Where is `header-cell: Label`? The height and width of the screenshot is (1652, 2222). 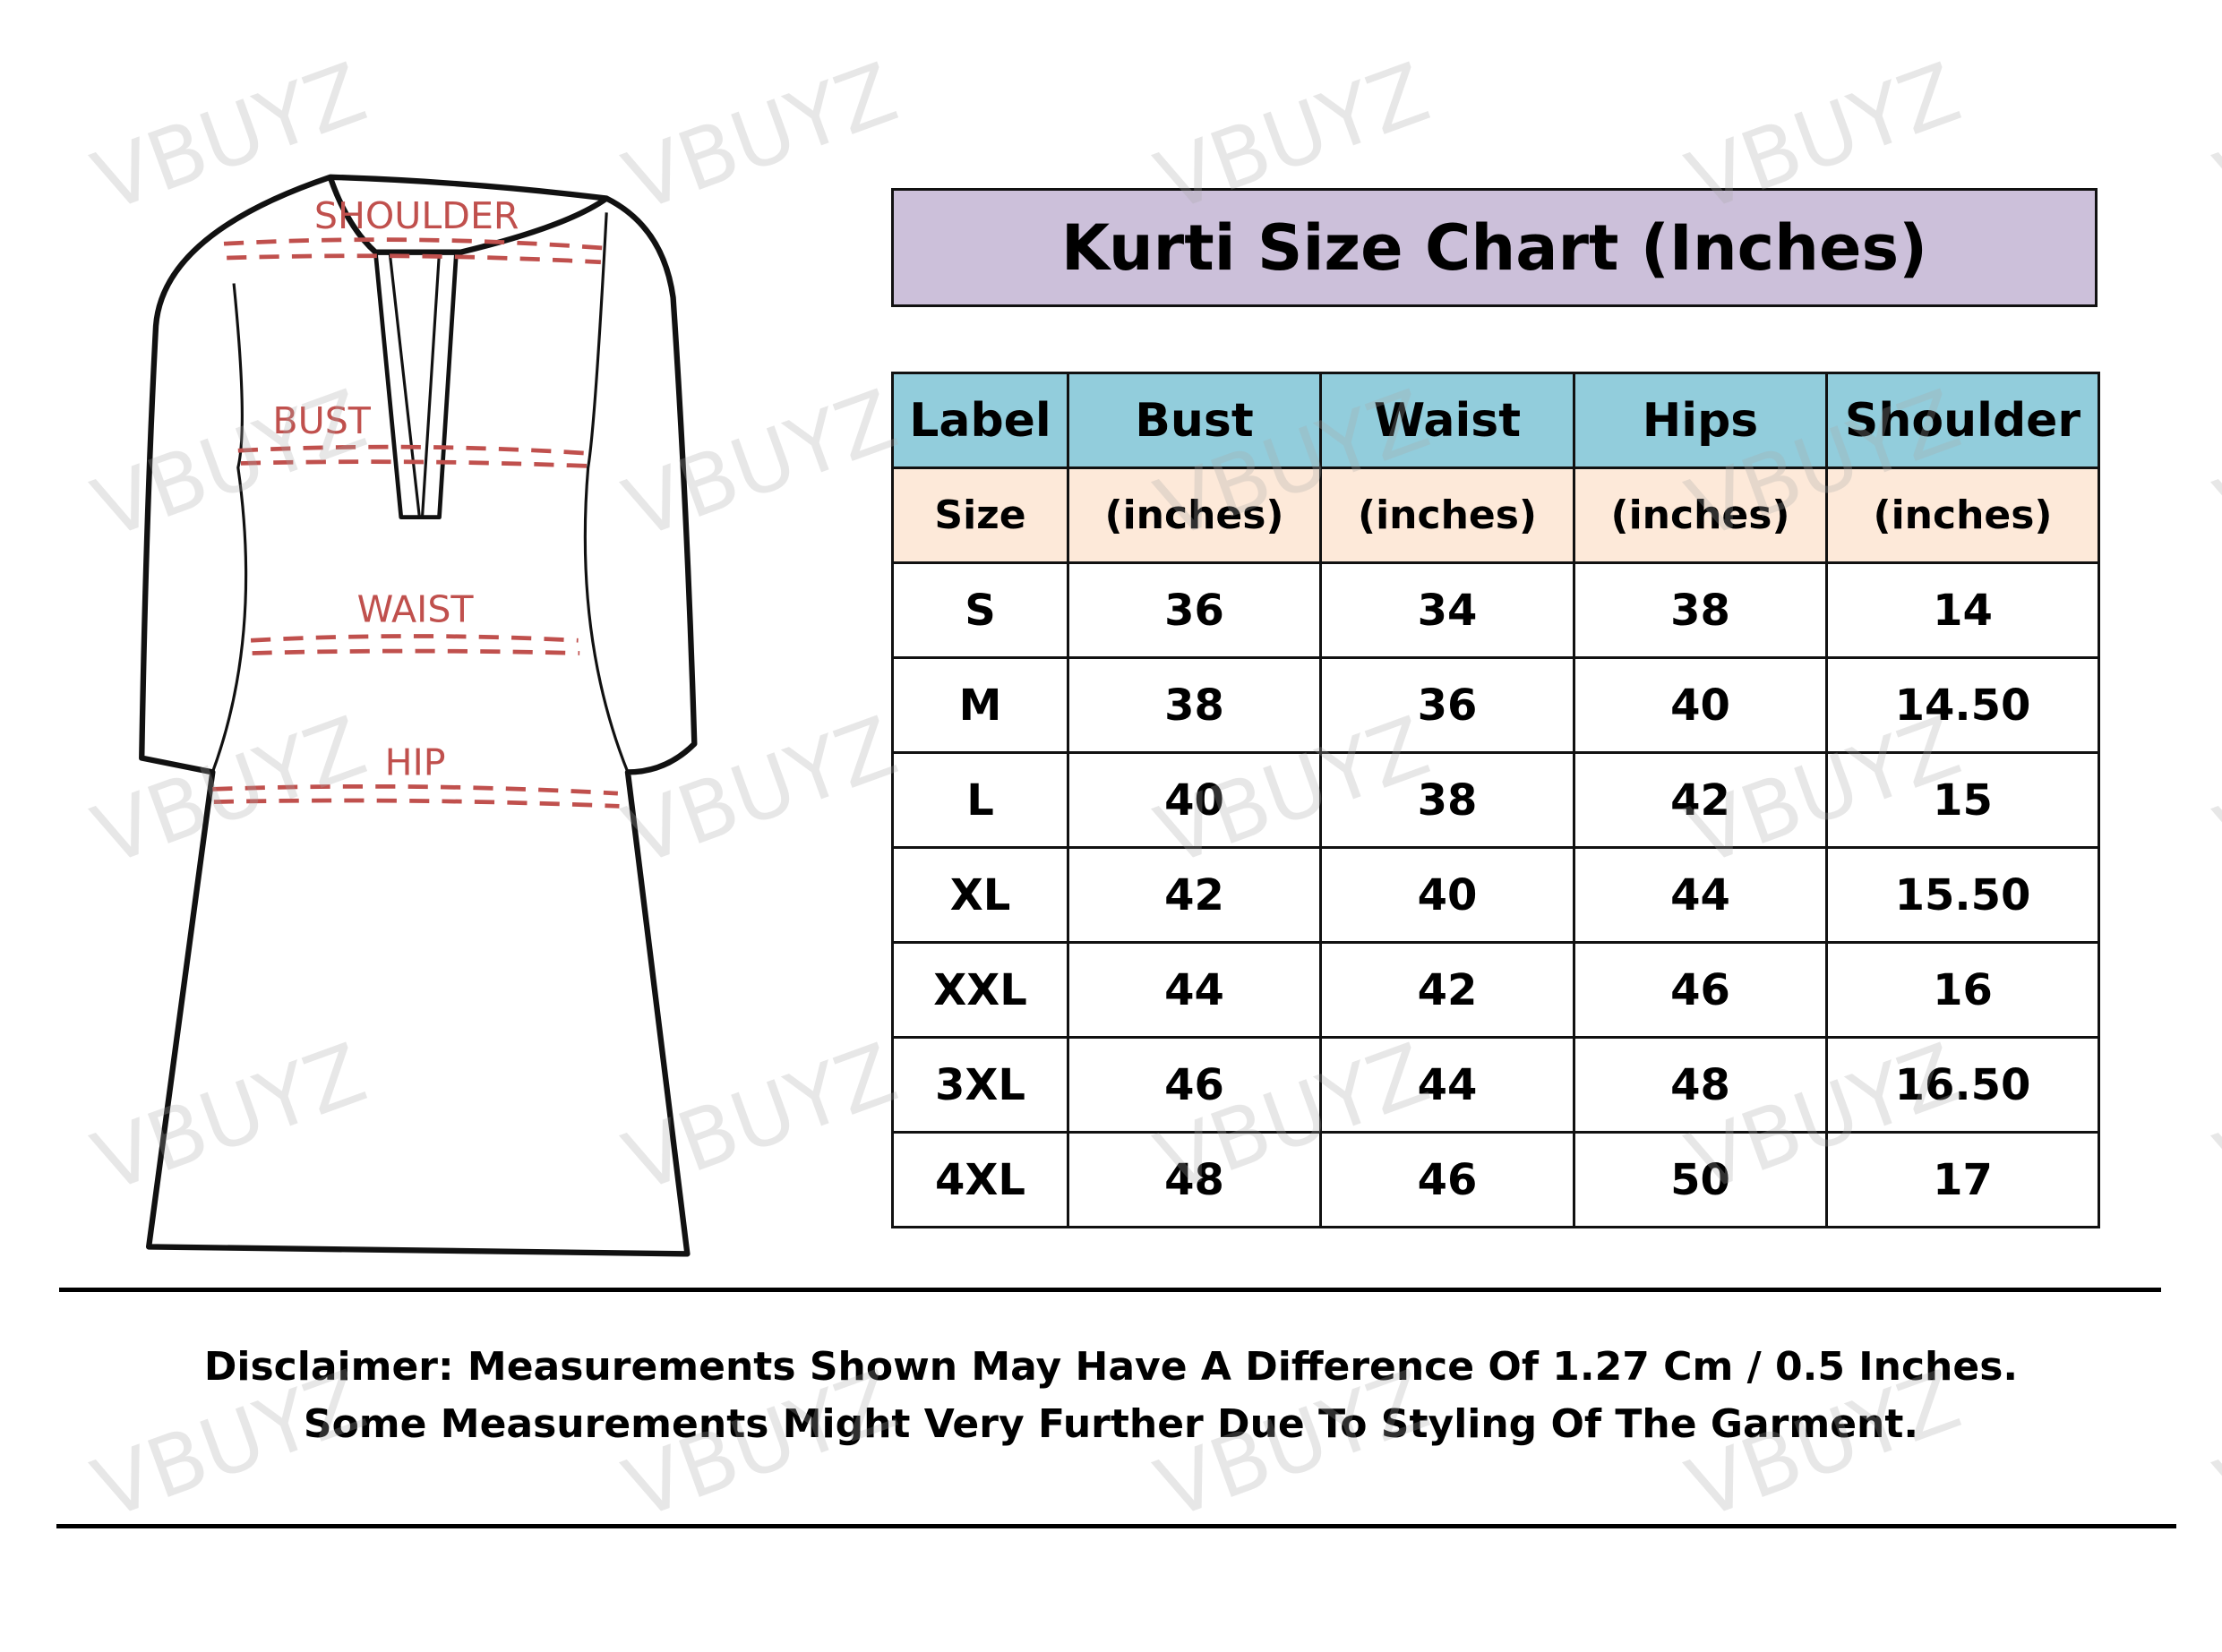
header-cell: Label is located at coordinates (980, 420).